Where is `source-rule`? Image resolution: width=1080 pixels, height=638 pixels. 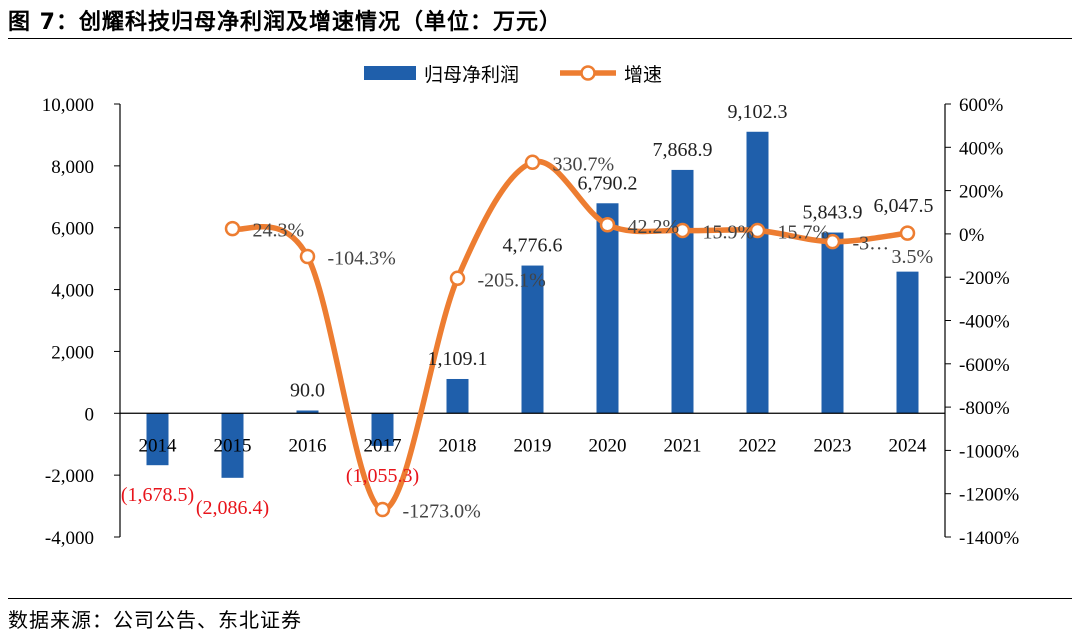
source-rule is located at coordinates (540, 598).